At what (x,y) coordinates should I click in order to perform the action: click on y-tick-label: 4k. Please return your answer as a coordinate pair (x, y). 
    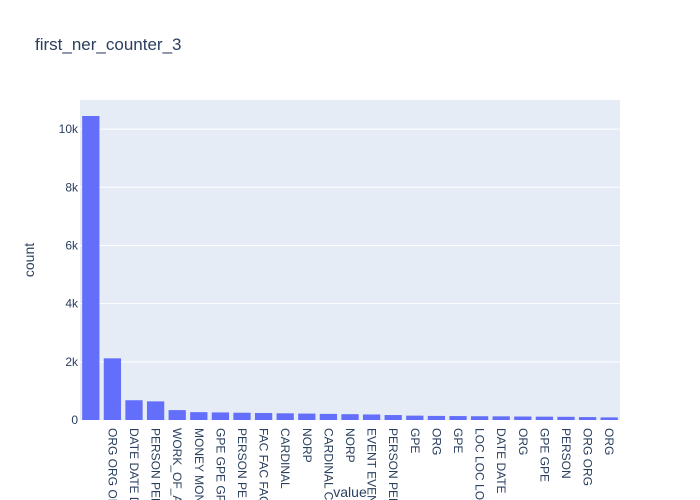
    Looking at the image, I should click on (72, 304).